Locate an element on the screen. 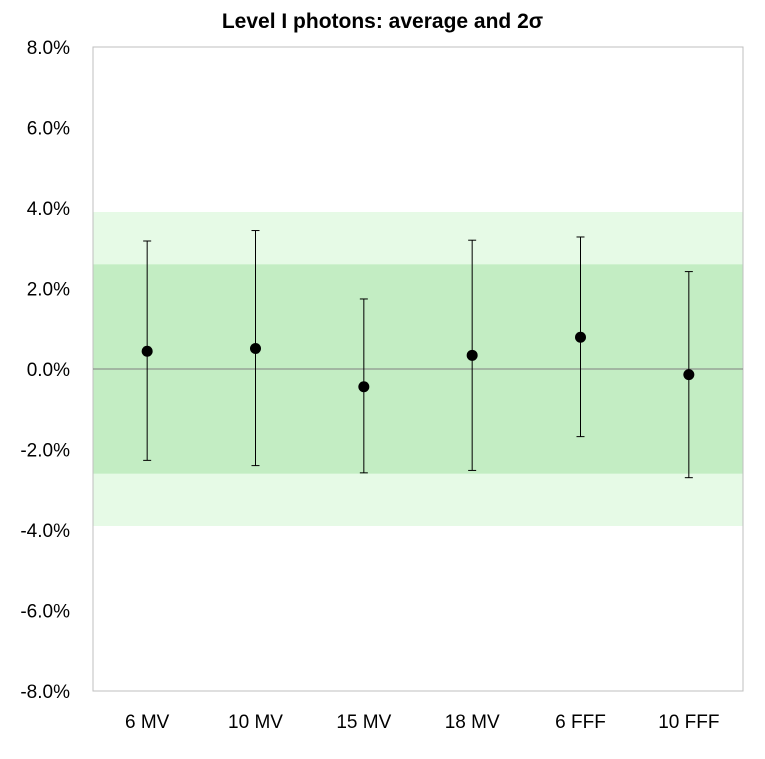  x-tick-label: 6 FFF is located at coordinates (580, 722).